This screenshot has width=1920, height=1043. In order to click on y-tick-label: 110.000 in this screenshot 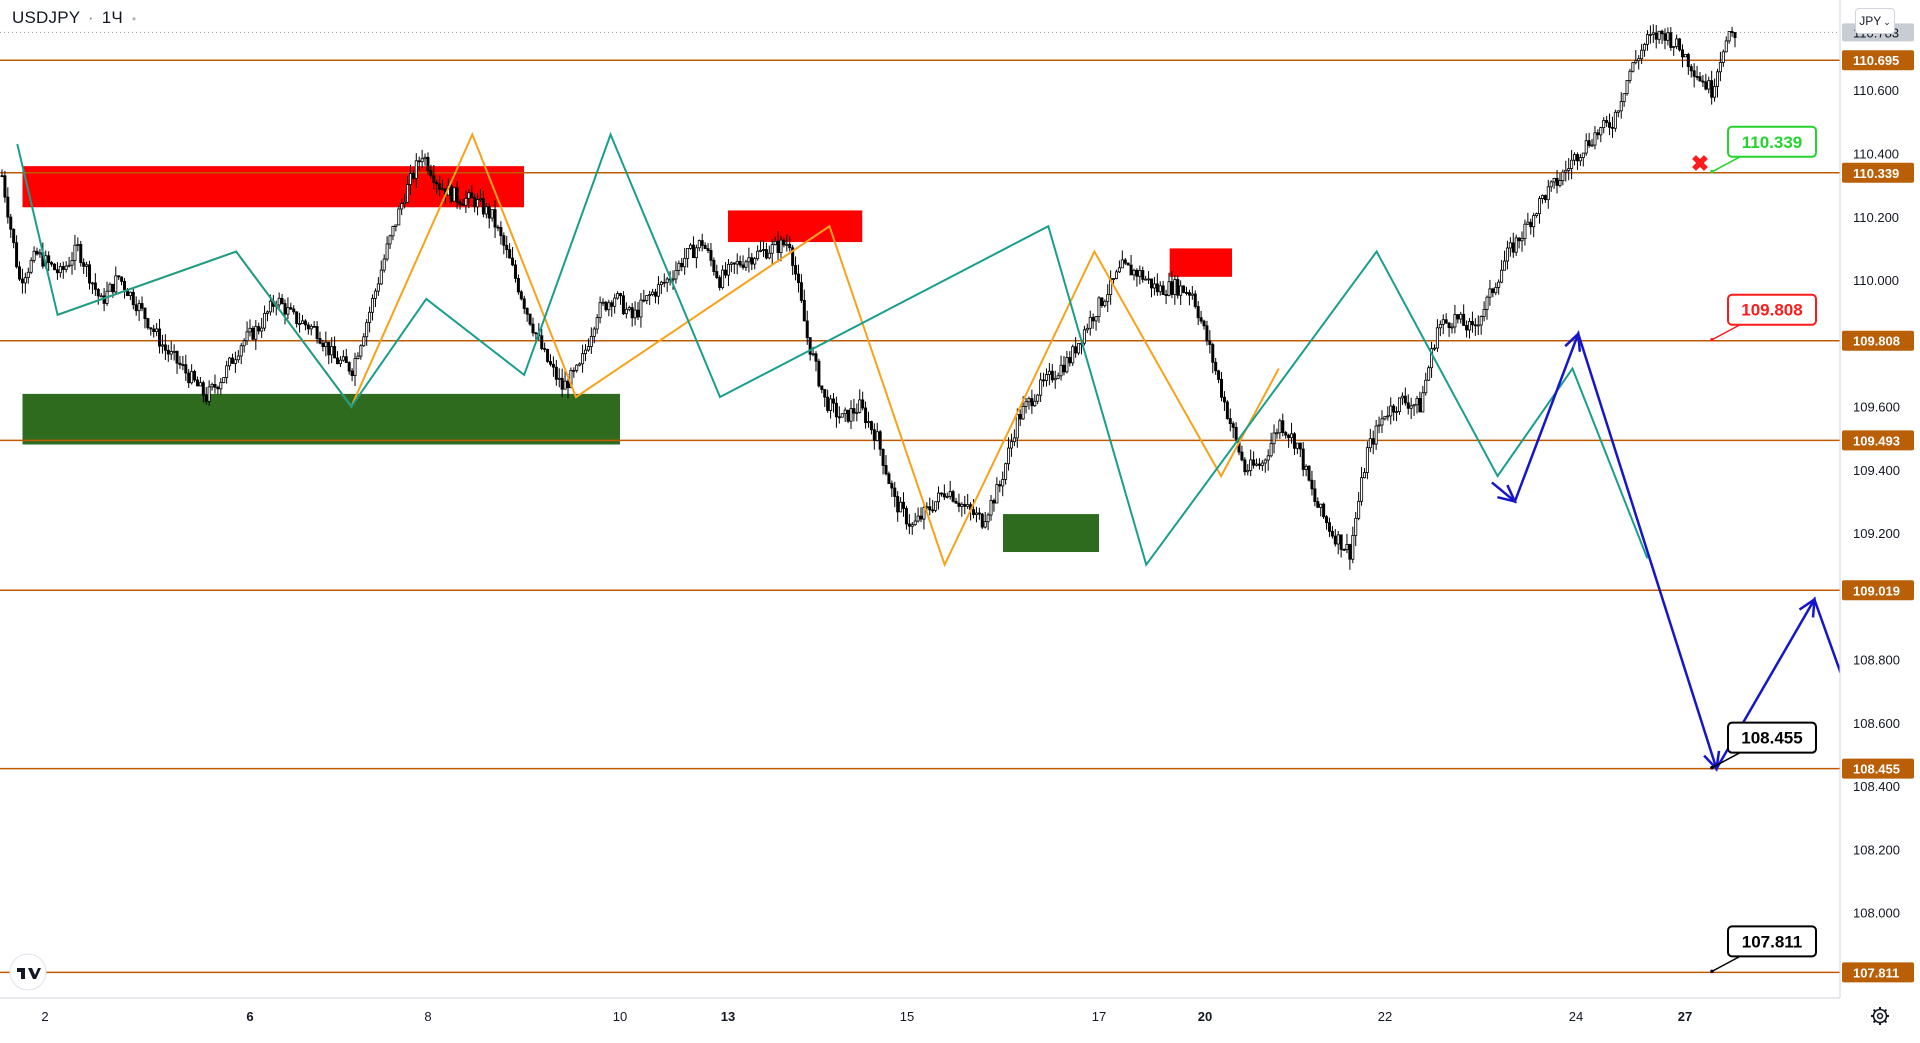, I will do `click(1876, 280)`.